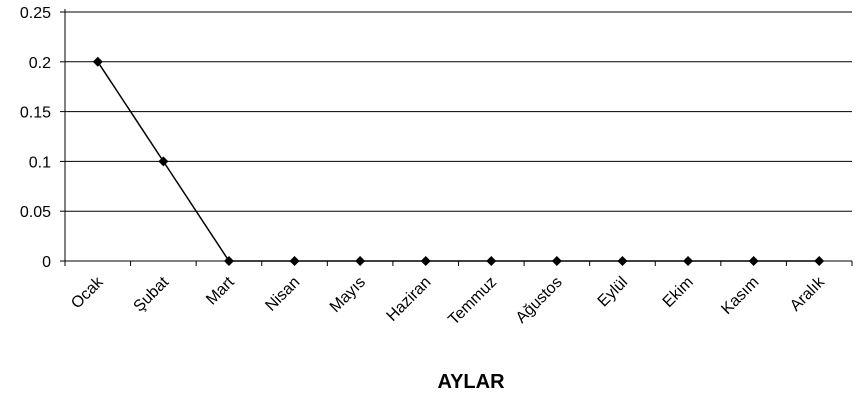  What do you see at coordinates (40, 63) in the screenshot?
I see `y-tick-label: 0.2` at bounding box center [40, 63].